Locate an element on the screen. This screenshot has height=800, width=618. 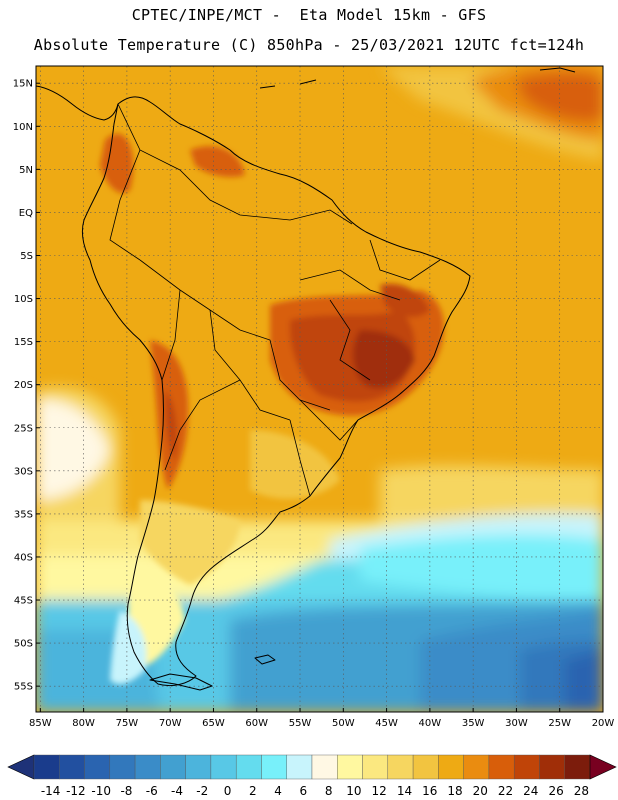
lon-tick-label: 25W is located at coordinates (559, 723).